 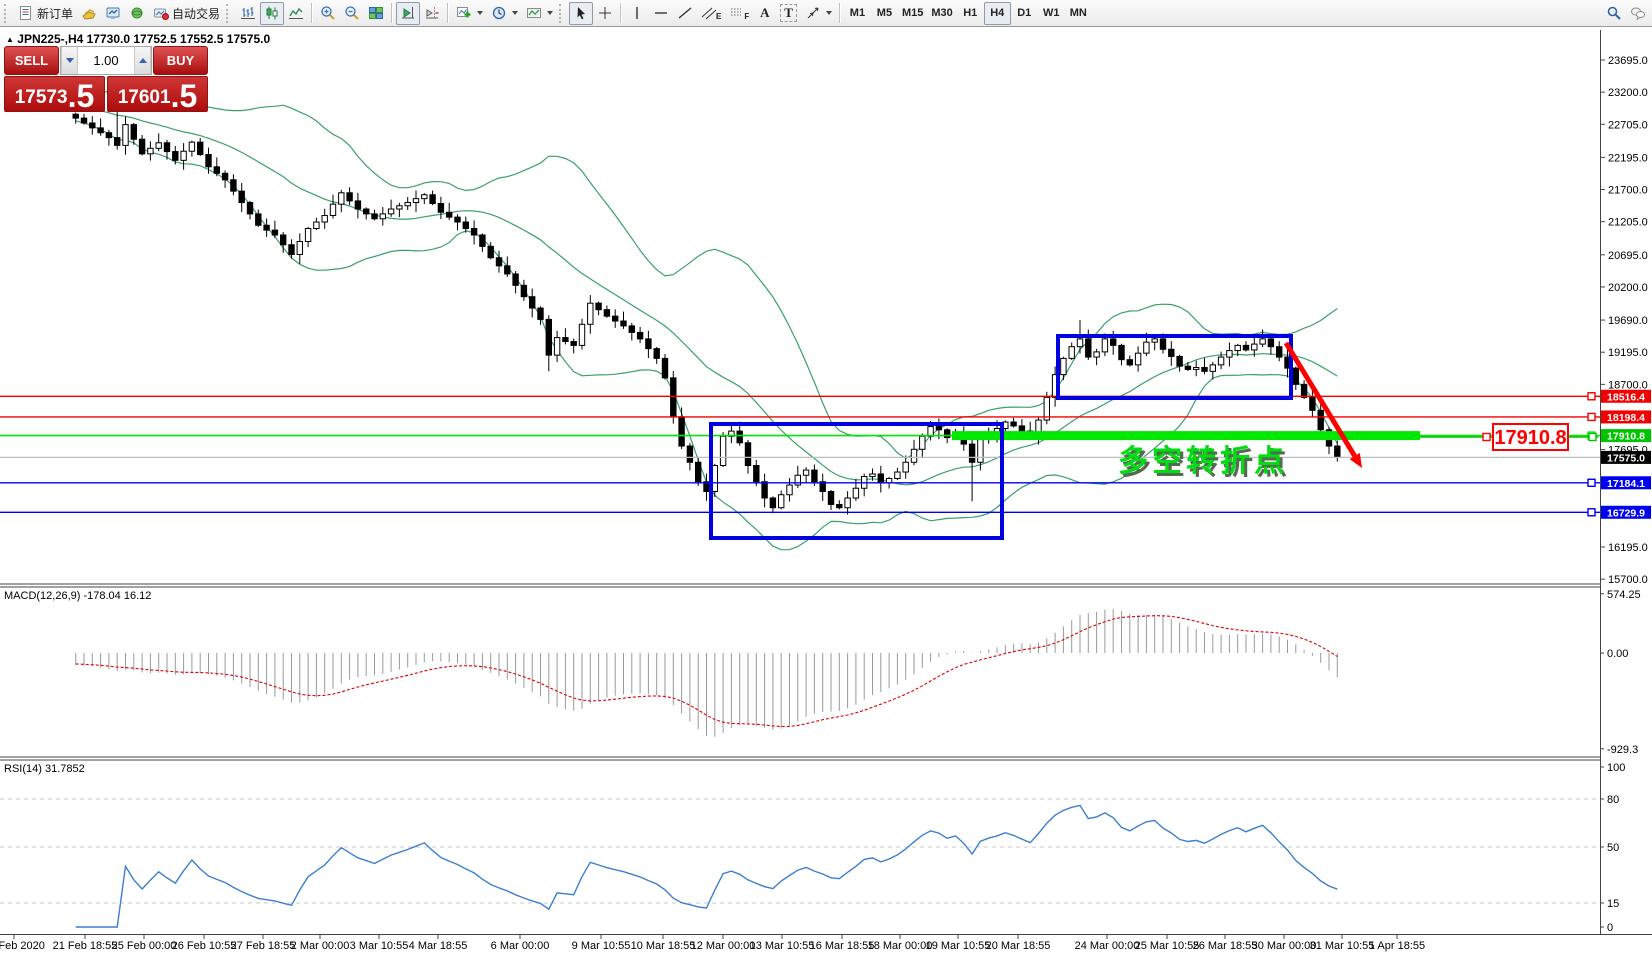 What do you see at coordinates (1626, 437) in the screenshot?
I see `svg-text: 17910.8` at bounding box center [1626, 437].